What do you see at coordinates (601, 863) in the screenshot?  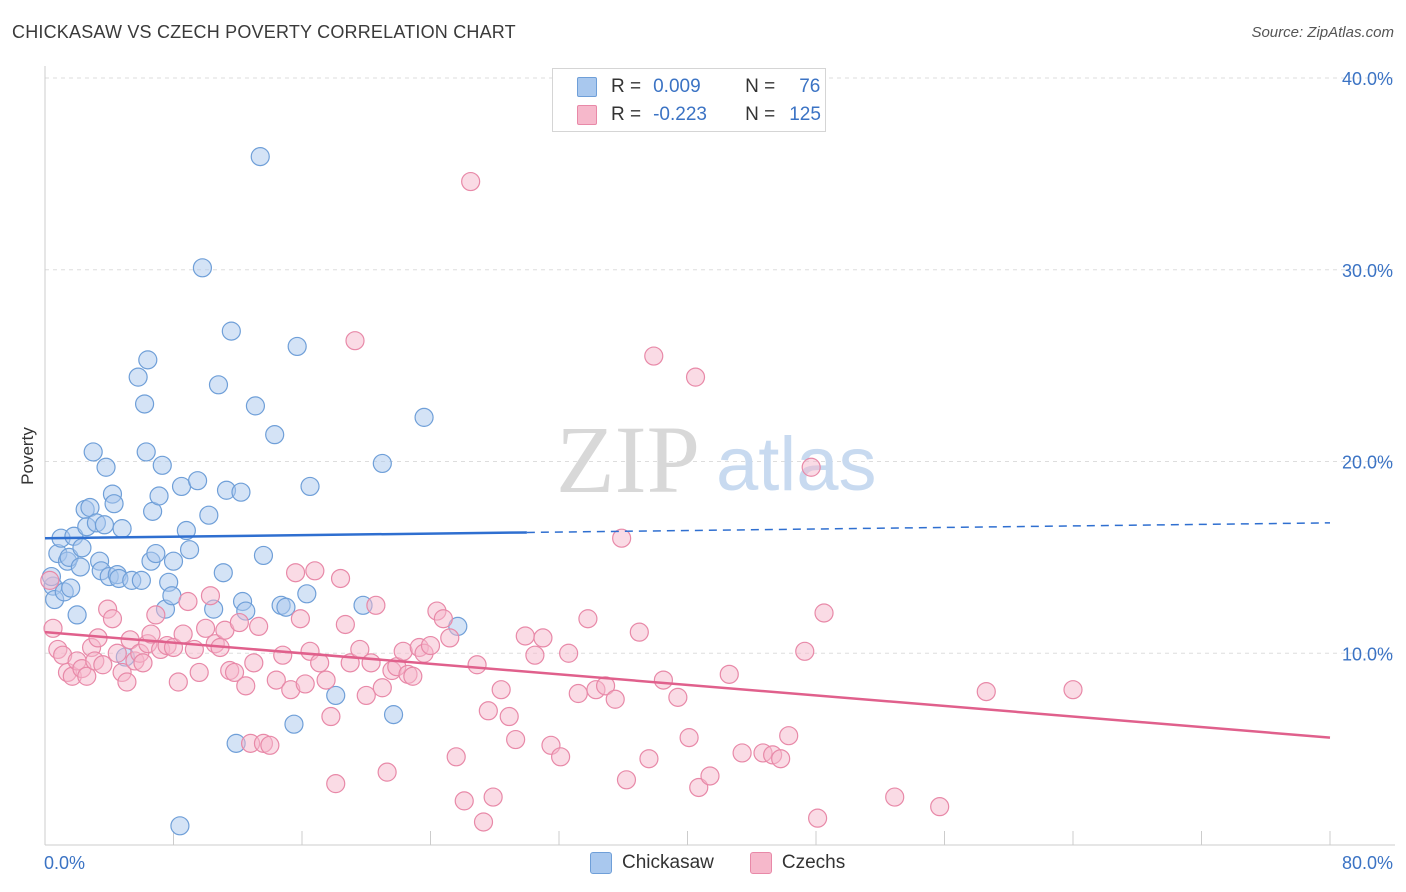 I see `bottom-legend-swatch-chickasaw` at bounding box center [601, 863].